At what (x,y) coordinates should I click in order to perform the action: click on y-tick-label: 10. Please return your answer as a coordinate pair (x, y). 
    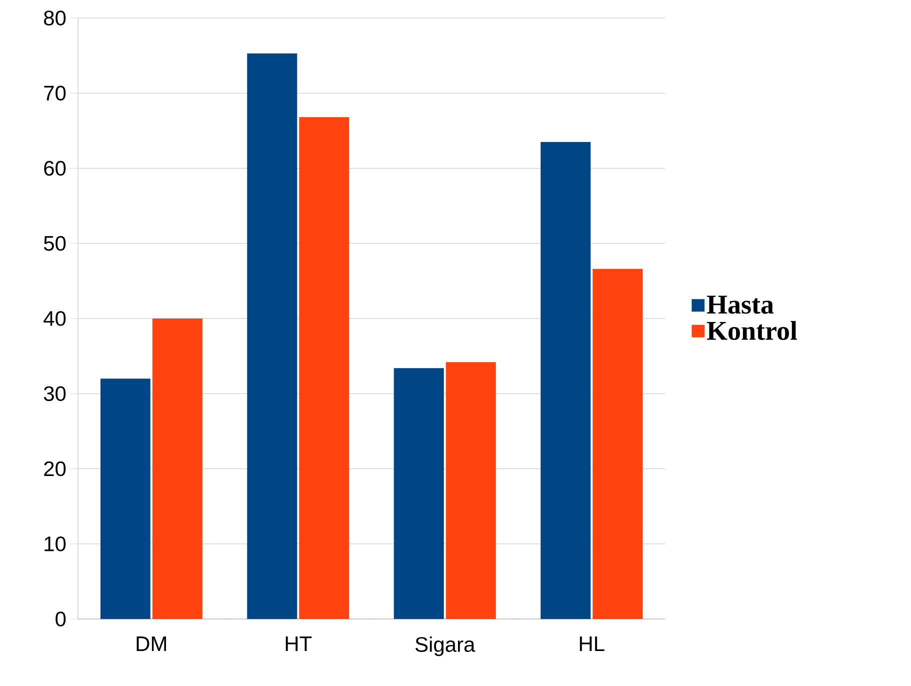
    Looking at the image, I should click on (55, 544).